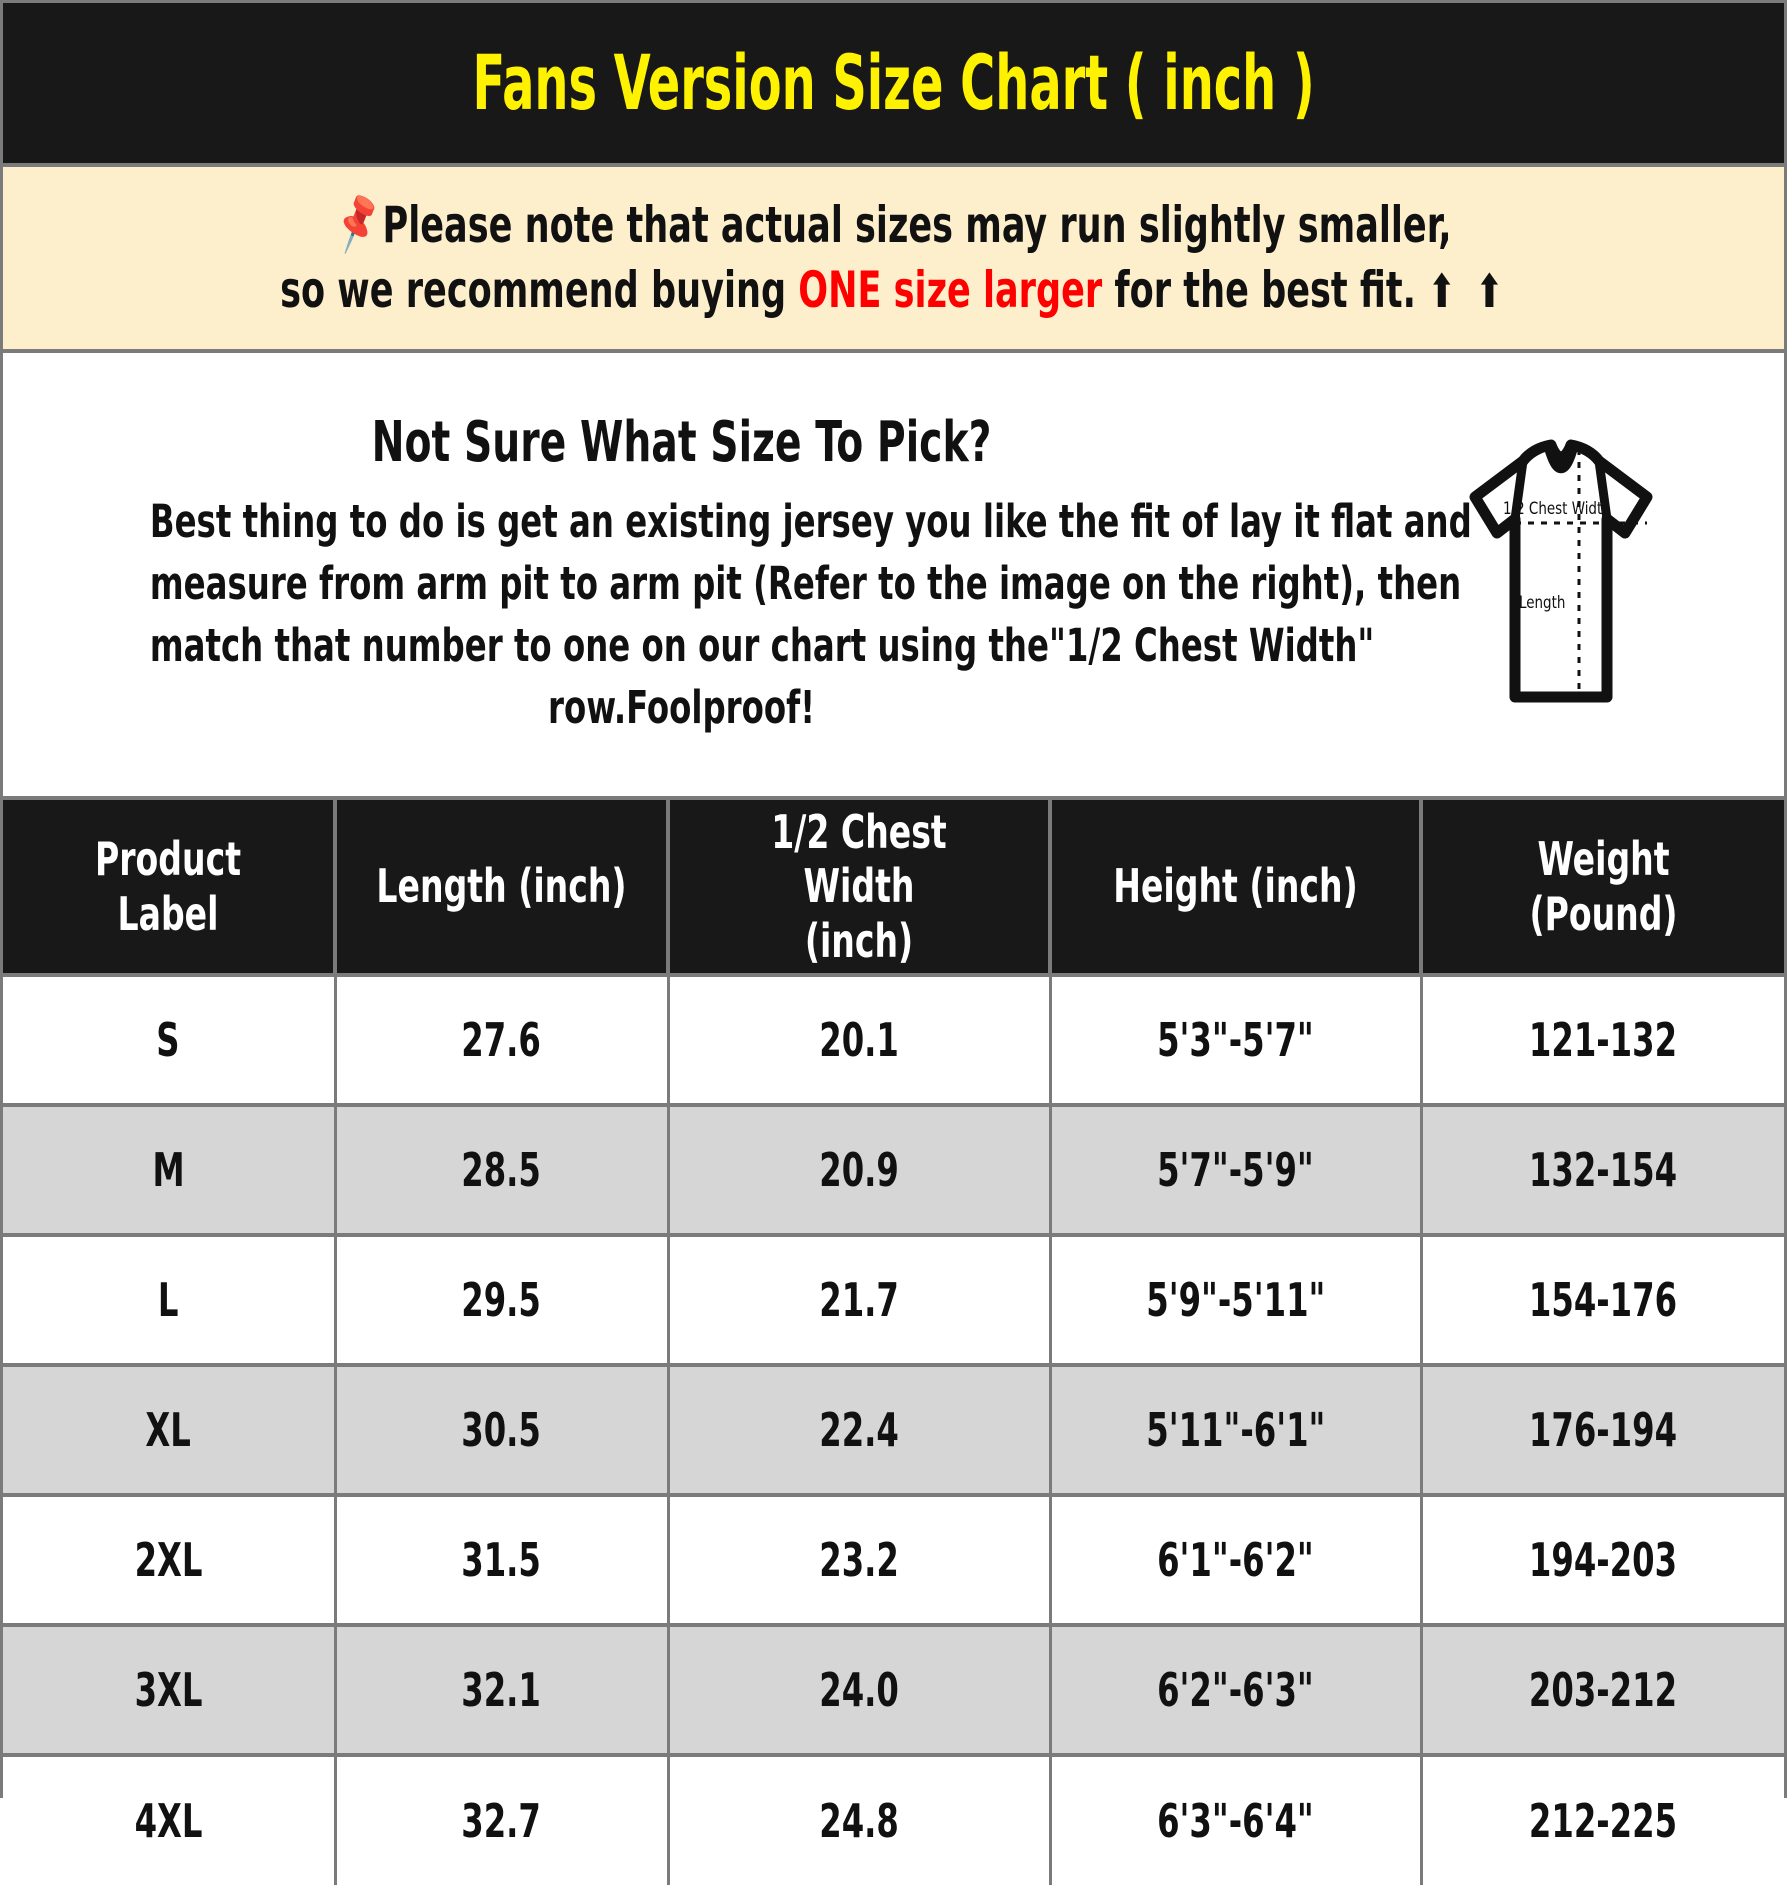 This screenshot has width=1787, height=1885. I want to click on diagram-chest-label: 1/2 Chest Width, so click(1557, 508).